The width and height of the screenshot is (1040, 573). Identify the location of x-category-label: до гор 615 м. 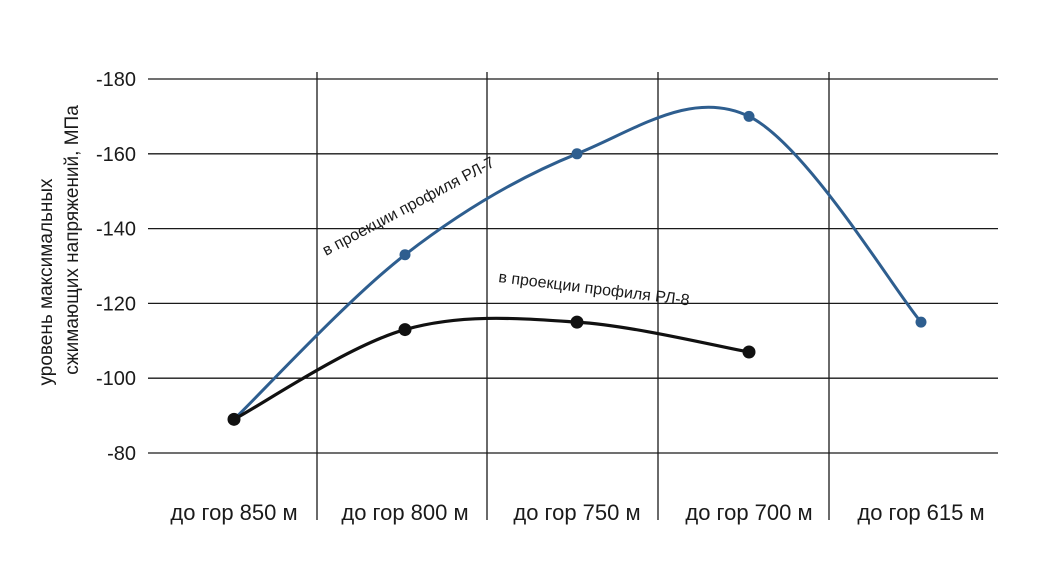
(920, 512).